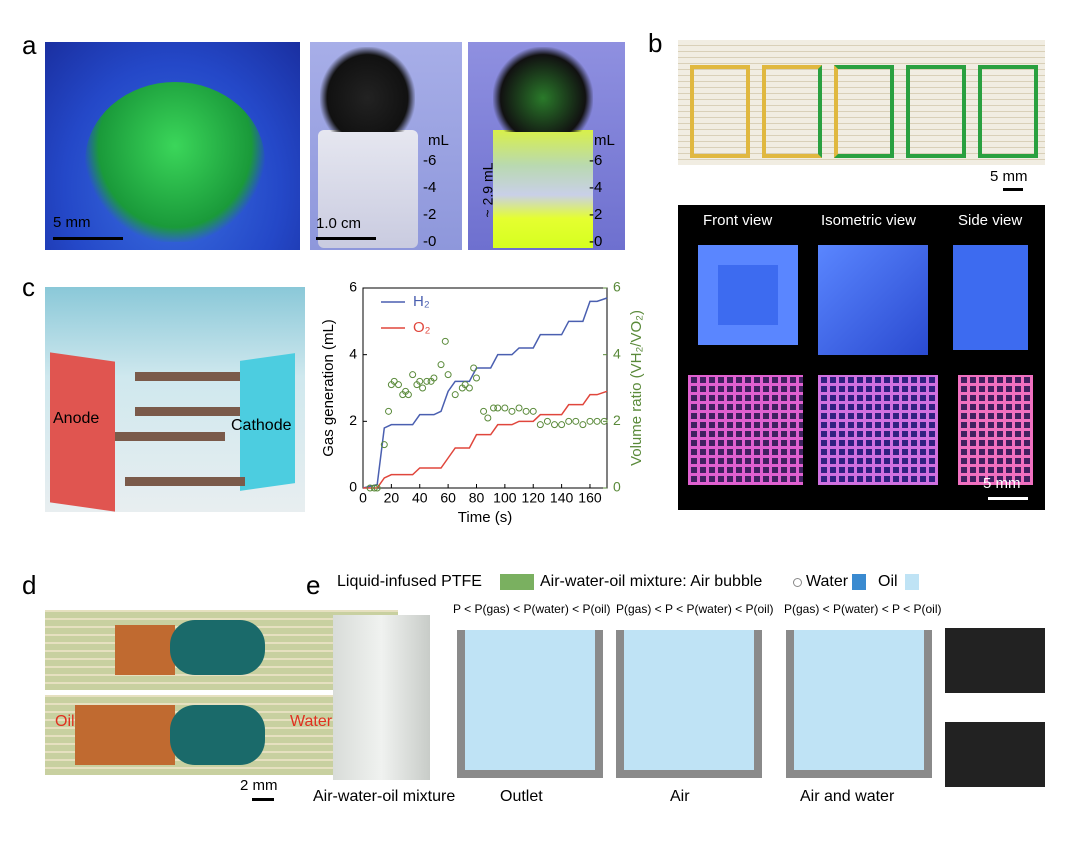  I want to click on schematic, so click(530, 704).